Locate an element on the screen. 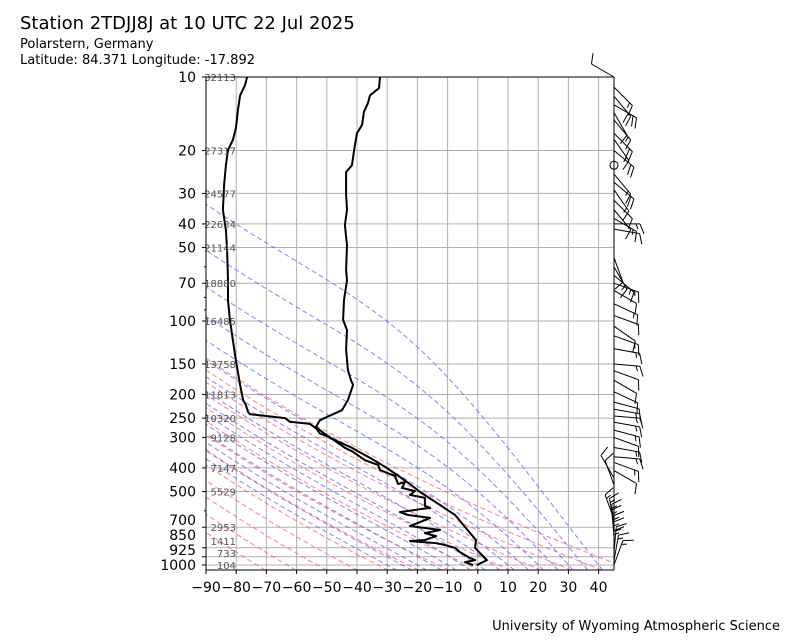 The width and height of the screenshot is (800, 640). x-tick-label: 10 is located at coordinates (508, 588).